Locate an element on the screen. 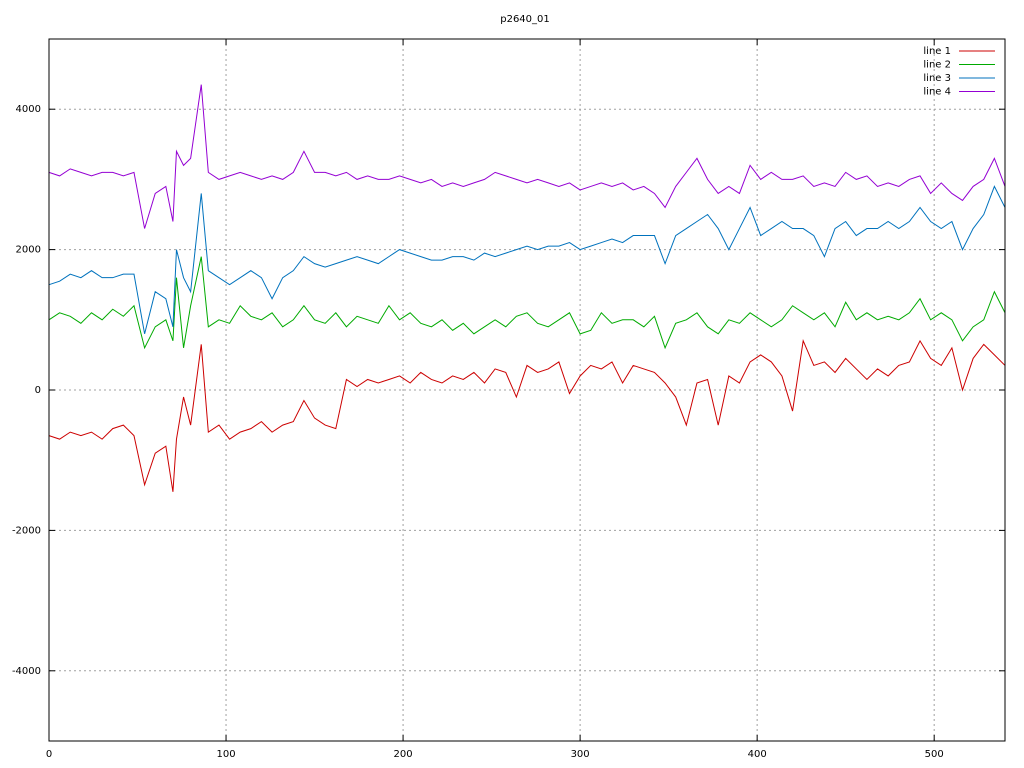  y-tick-label: -2000 is located at coordinates (26, 530).